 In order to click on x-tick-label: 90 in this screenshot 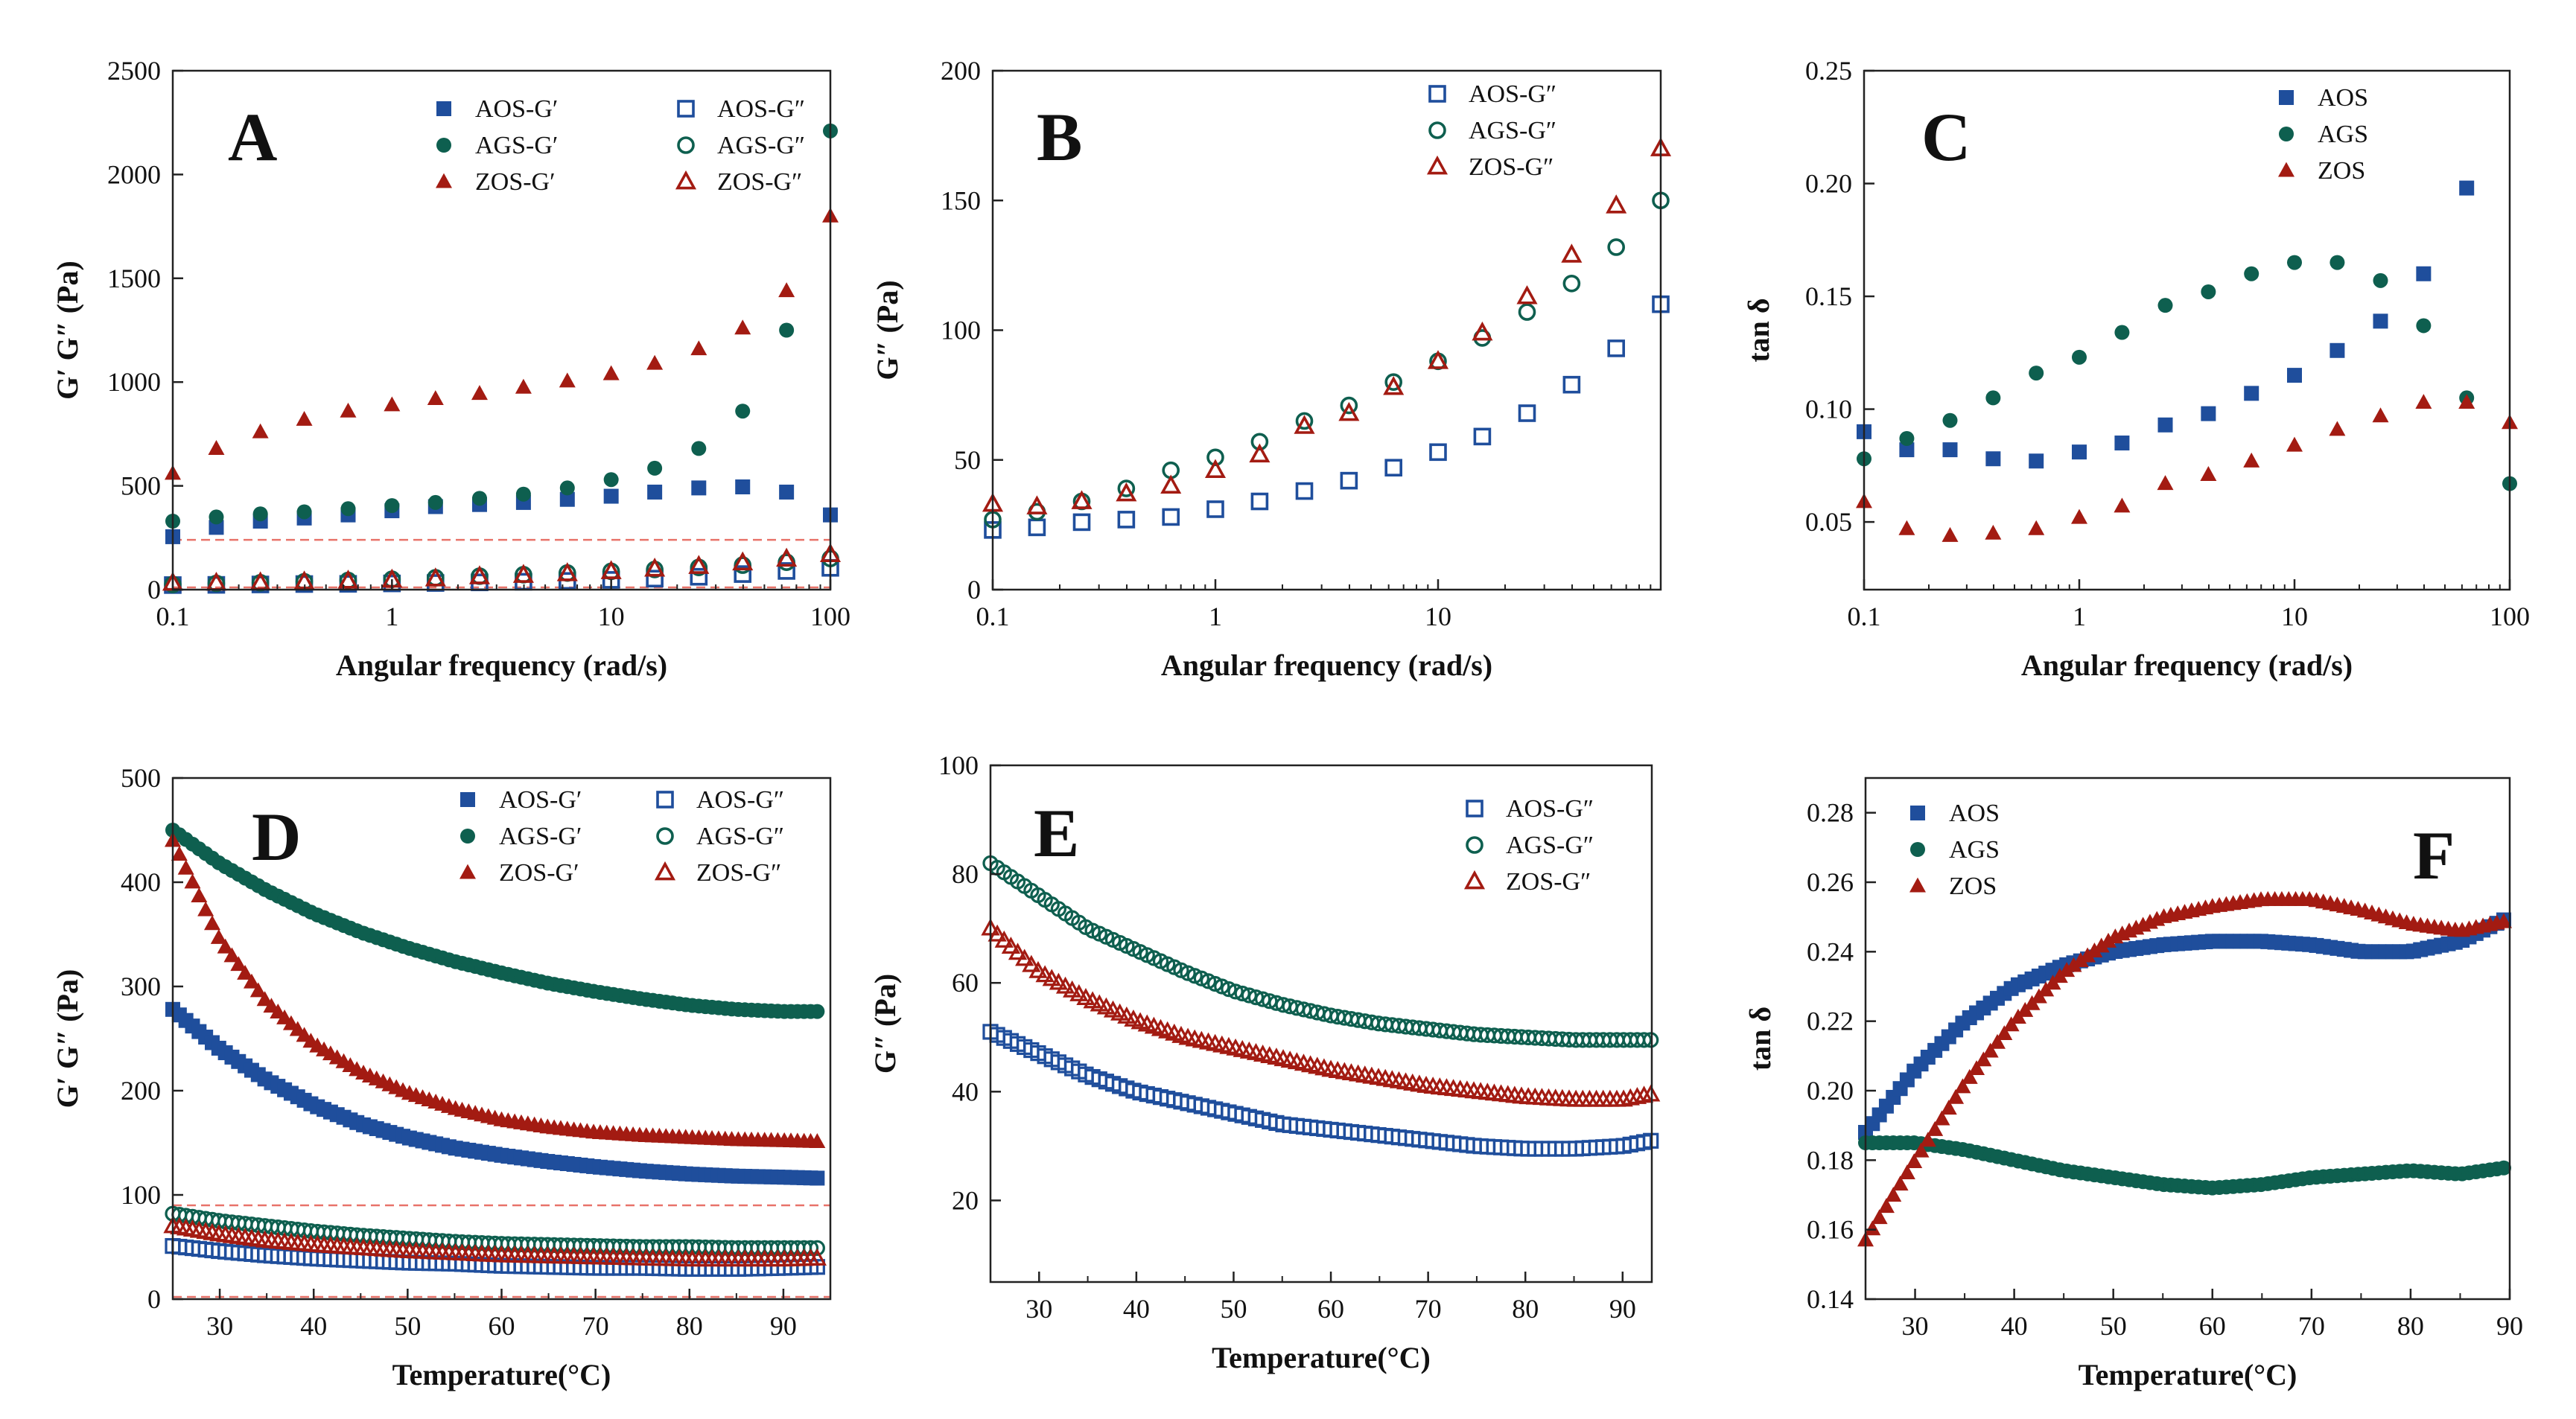, I will do `click(2509, 1326)`.